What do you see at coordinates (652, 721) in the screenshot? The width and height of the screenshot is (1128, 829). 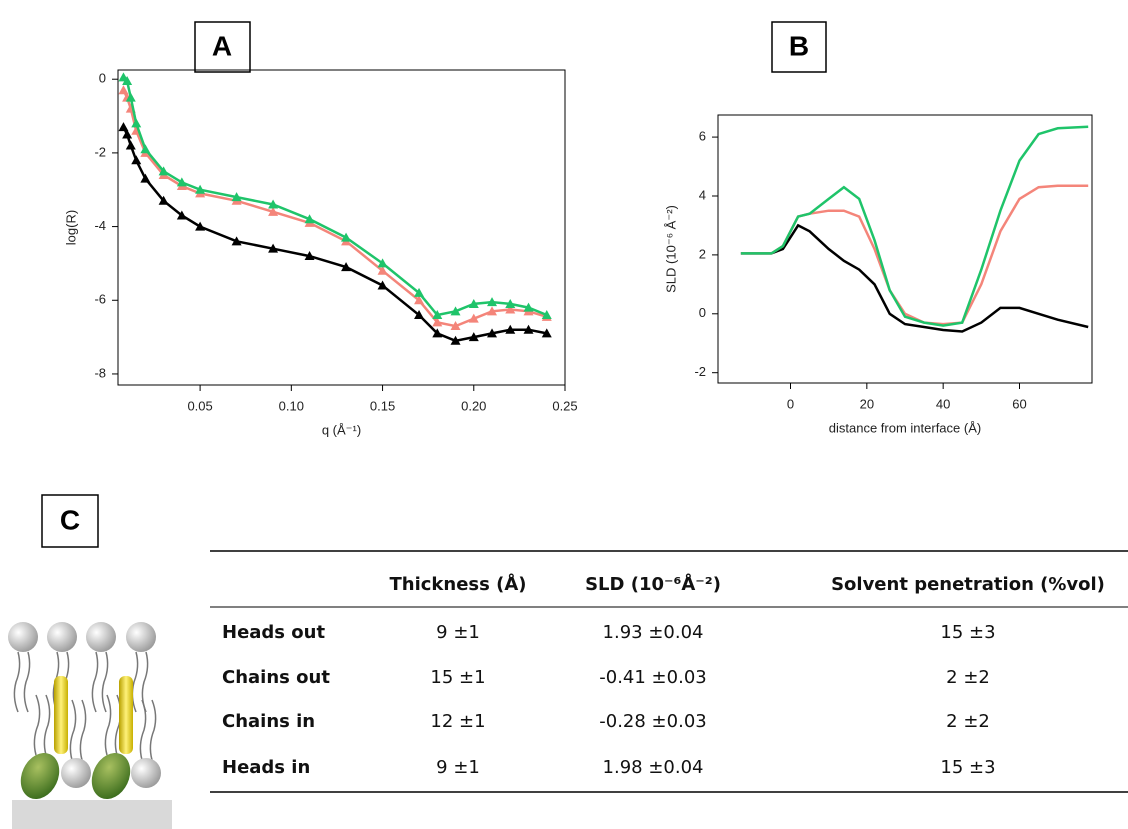 I see `table-cell: -0.28 ±0.03` at bounding box center [652, 721].